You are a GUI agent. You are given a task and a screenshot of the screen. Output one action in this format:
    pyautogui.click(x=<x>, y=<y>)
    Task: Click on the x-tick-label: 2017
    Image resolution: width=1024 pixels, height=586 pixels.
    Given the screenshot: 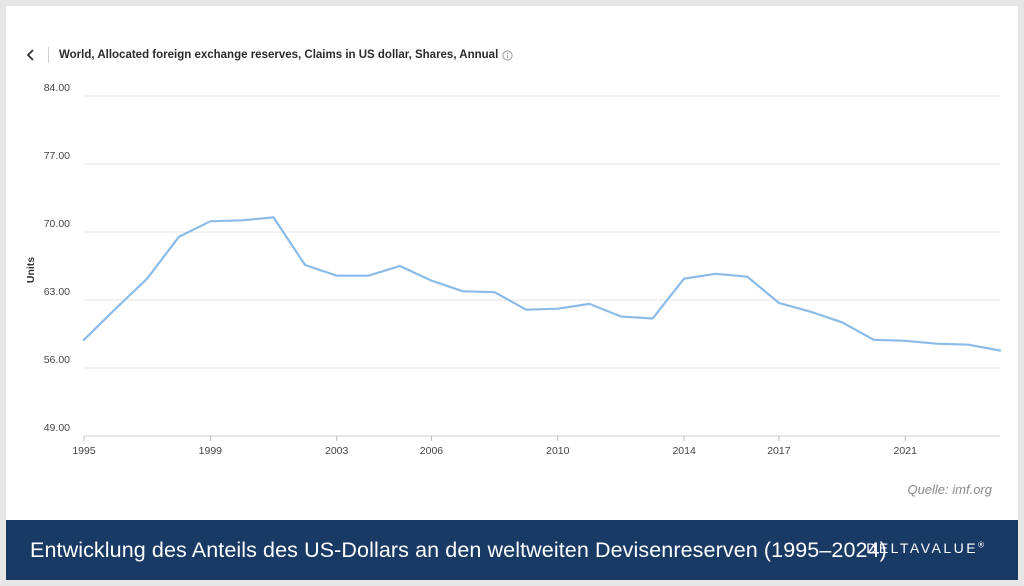 What is the action you would take?
    pyautogui.click(x=779, y=451)
    